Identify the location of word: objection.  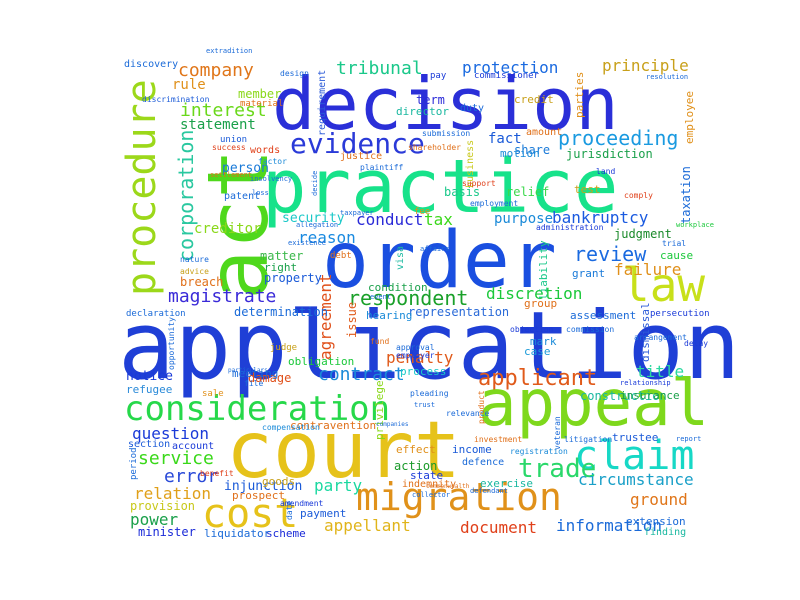
(532, 329).